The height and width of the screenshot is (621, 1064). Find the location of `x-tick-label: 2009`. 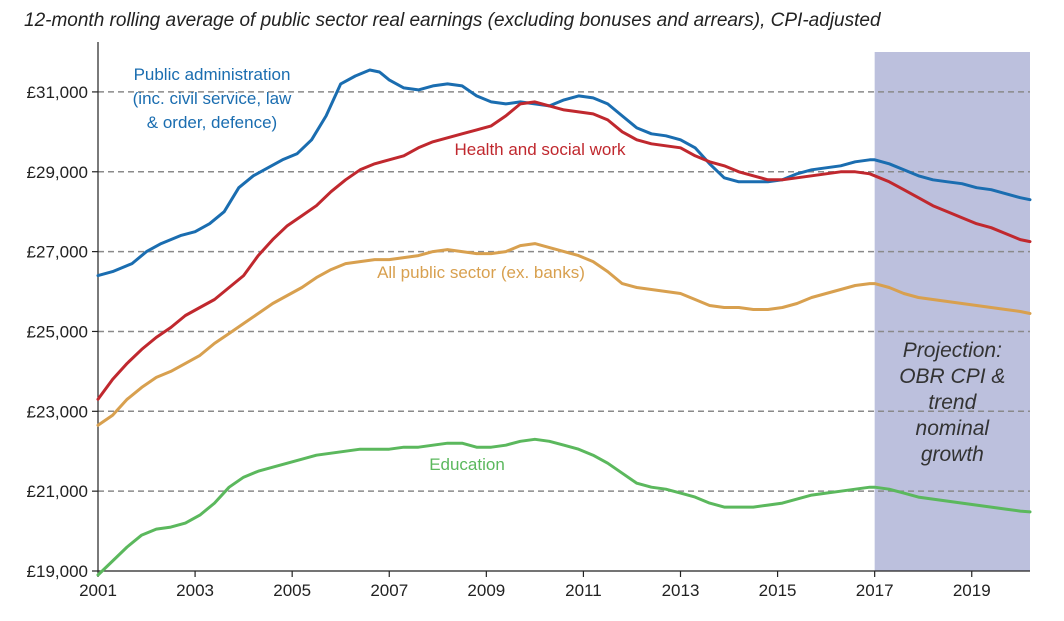

x-tick-label: 2009 is located at coordinates (486, 590).